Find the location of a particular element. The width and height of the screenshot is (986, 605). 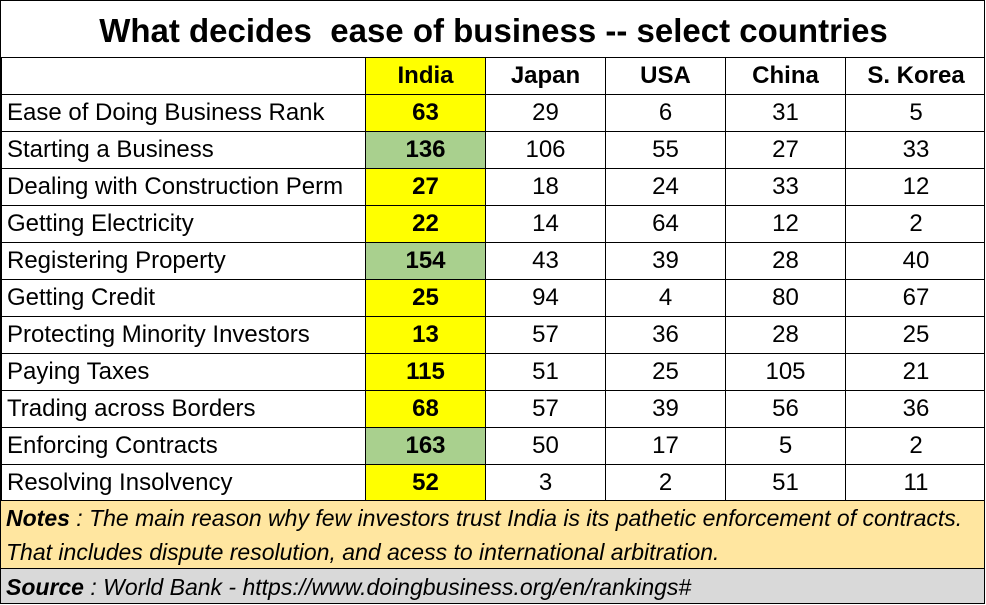

table-row: Getting Credit 25 94 4 80 67 is located at coordinates (492, 298).